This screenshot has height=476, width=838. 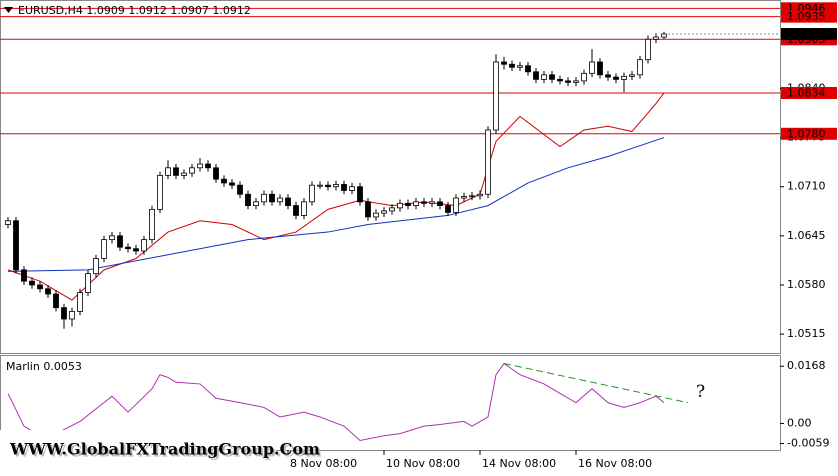 I want to click on level-label: 1.0780, so click(x=806, y=133).